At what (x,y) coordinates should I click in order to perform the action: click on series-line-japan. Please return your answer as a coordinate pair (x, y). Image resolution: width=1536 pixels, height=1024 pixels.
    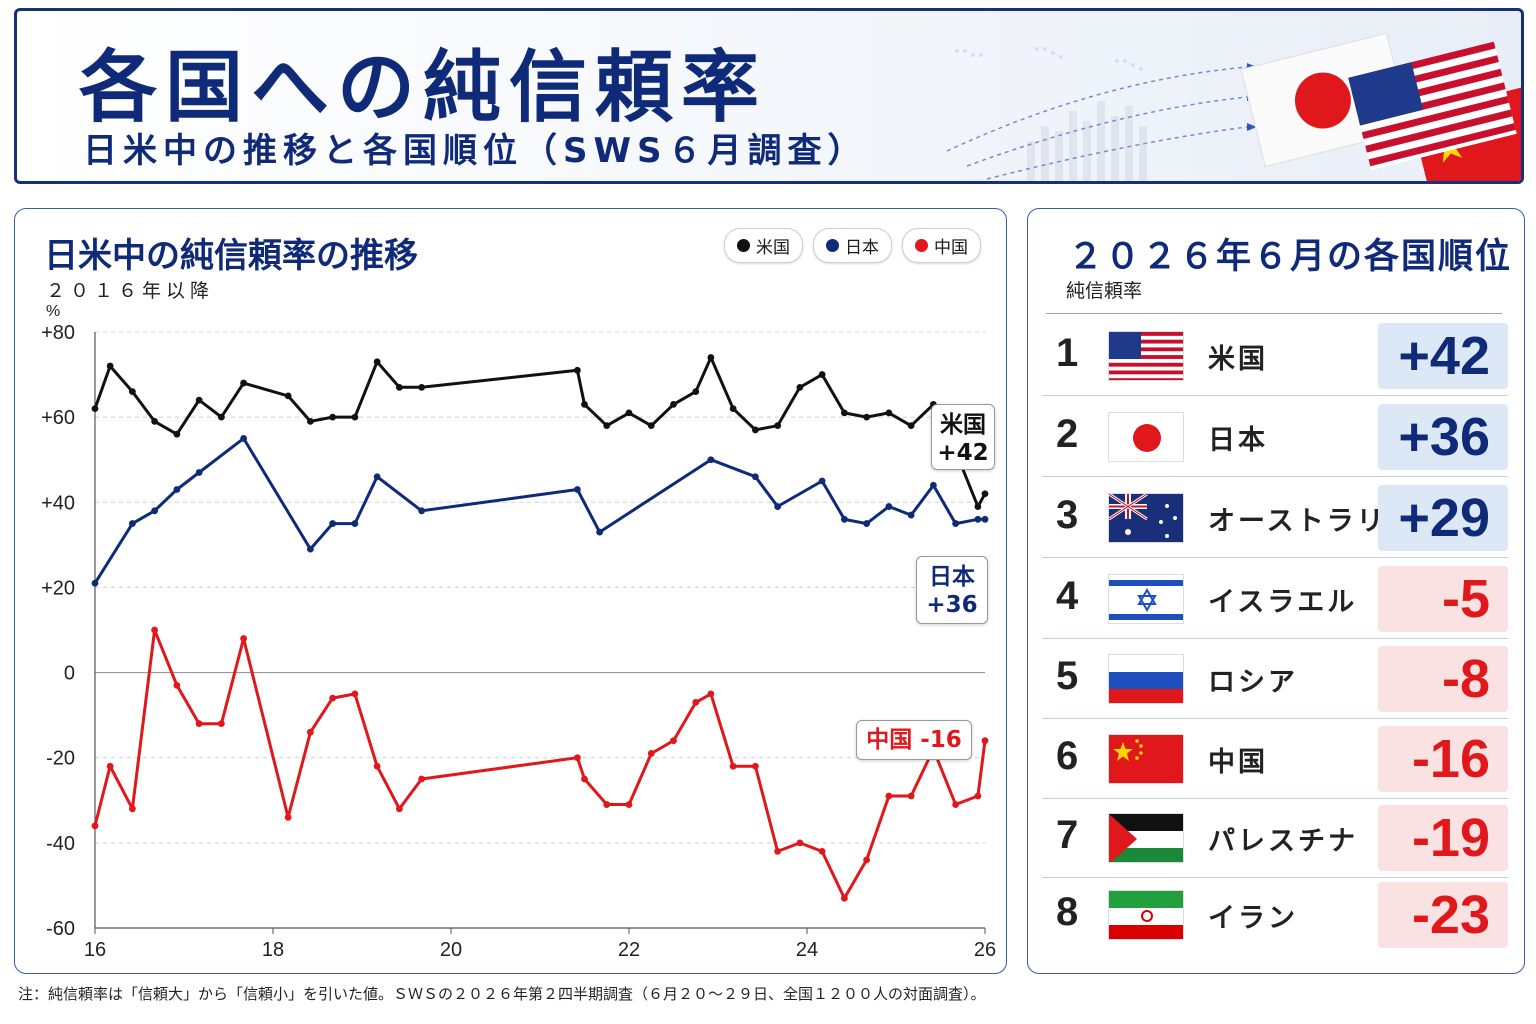
    Looking at the image, I should click on (539, 510).